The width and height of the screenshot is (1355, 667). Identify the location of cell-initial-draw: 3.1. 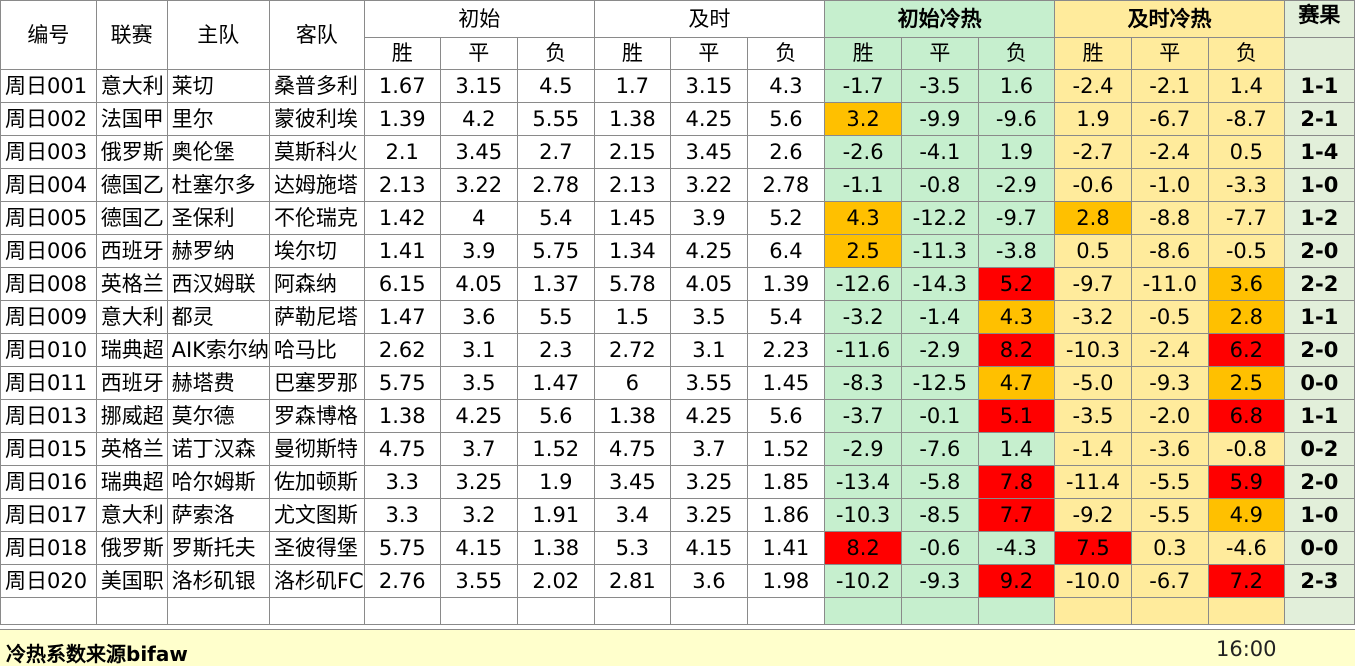
(478, 350).